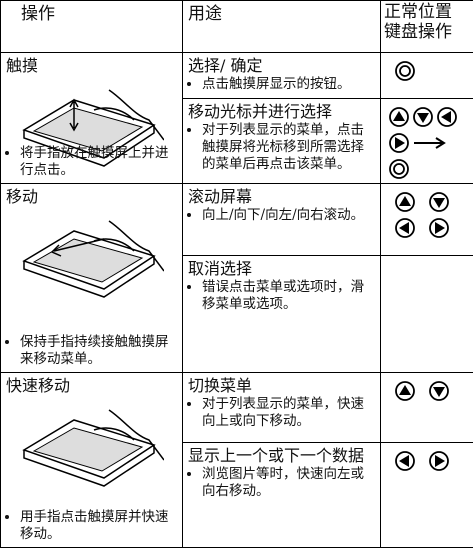 The image size is (473, 548). Describe the element at coordinates (91, 197) in the screenshot. I see `operation-title: 移动` at that location.